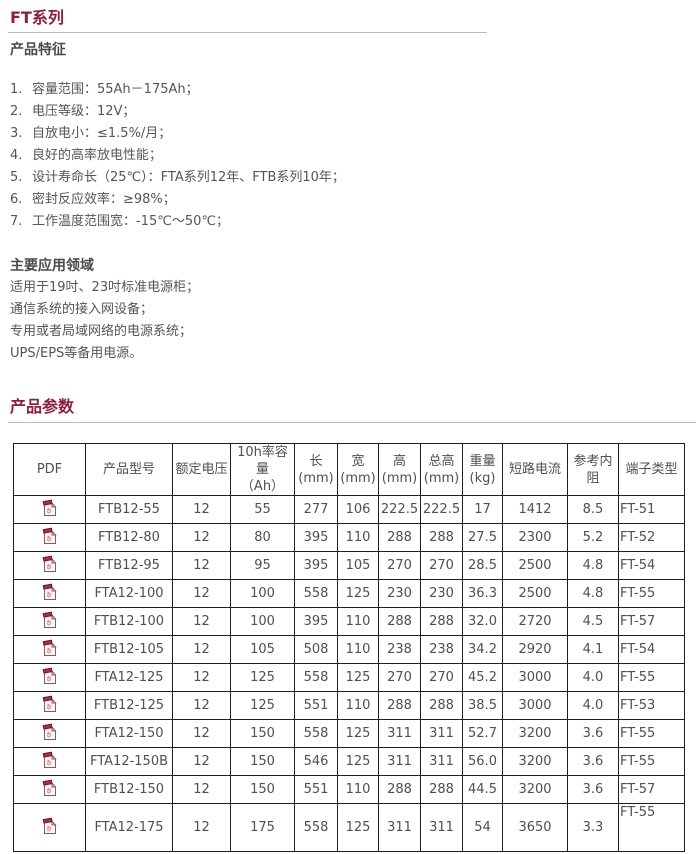 This screenshot has height=854, width=696. I want to click on feature-item-number: 4., so click(16, 155).